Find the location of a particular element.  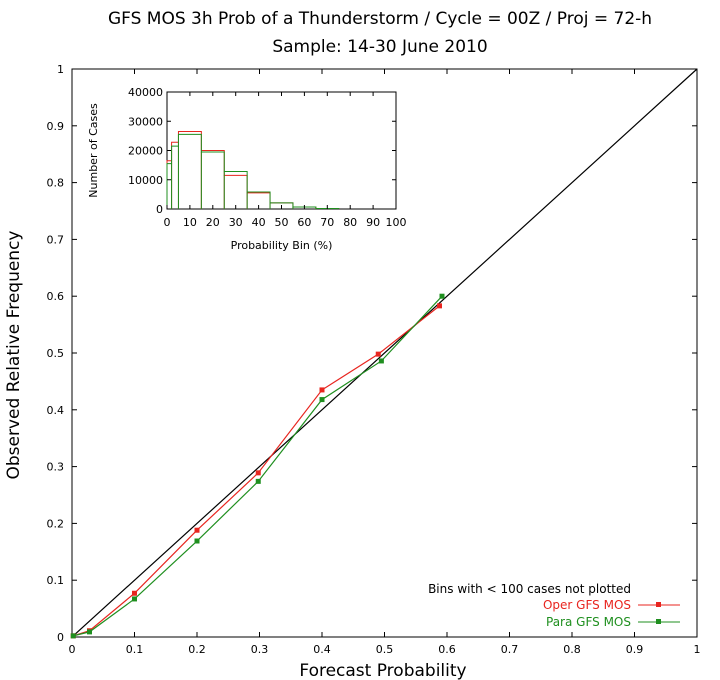

y-tick-label: 0.3 is located at coordinates (56, 467).